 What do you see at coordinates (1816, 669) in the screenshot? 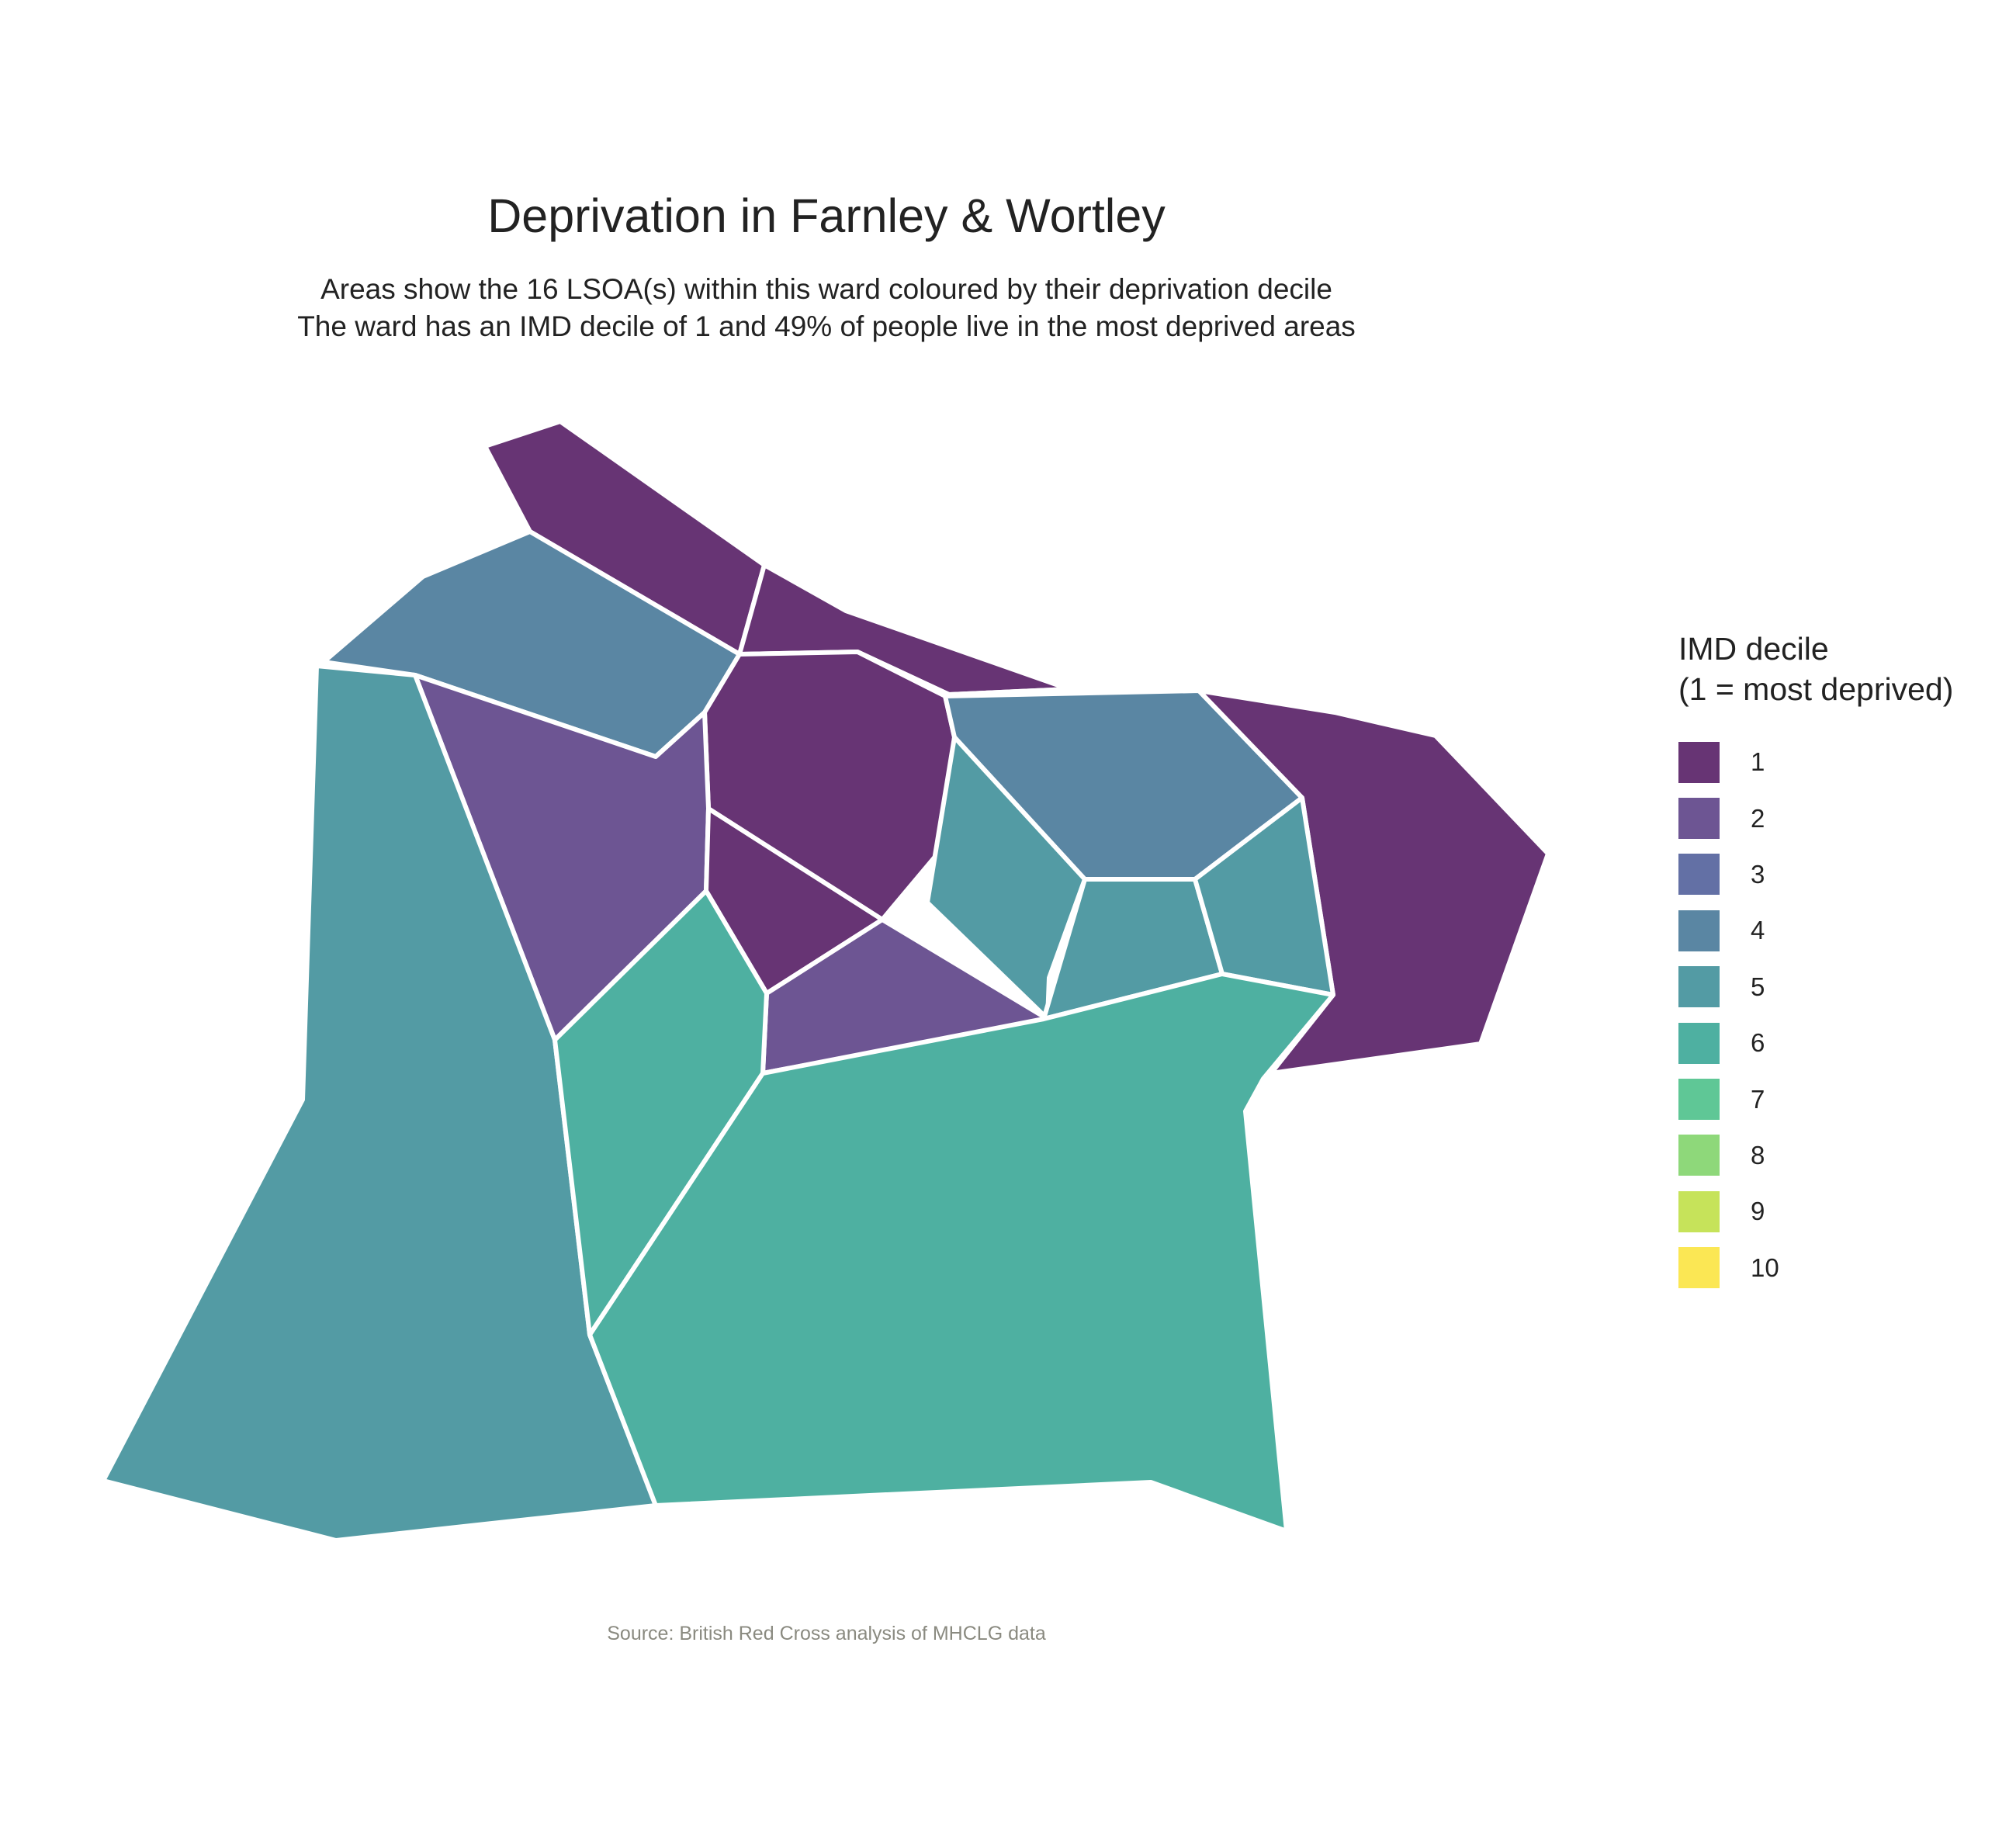
I see `legend-title: IMD decile (1 = most deprived)` at bounding box center [1816, 669].